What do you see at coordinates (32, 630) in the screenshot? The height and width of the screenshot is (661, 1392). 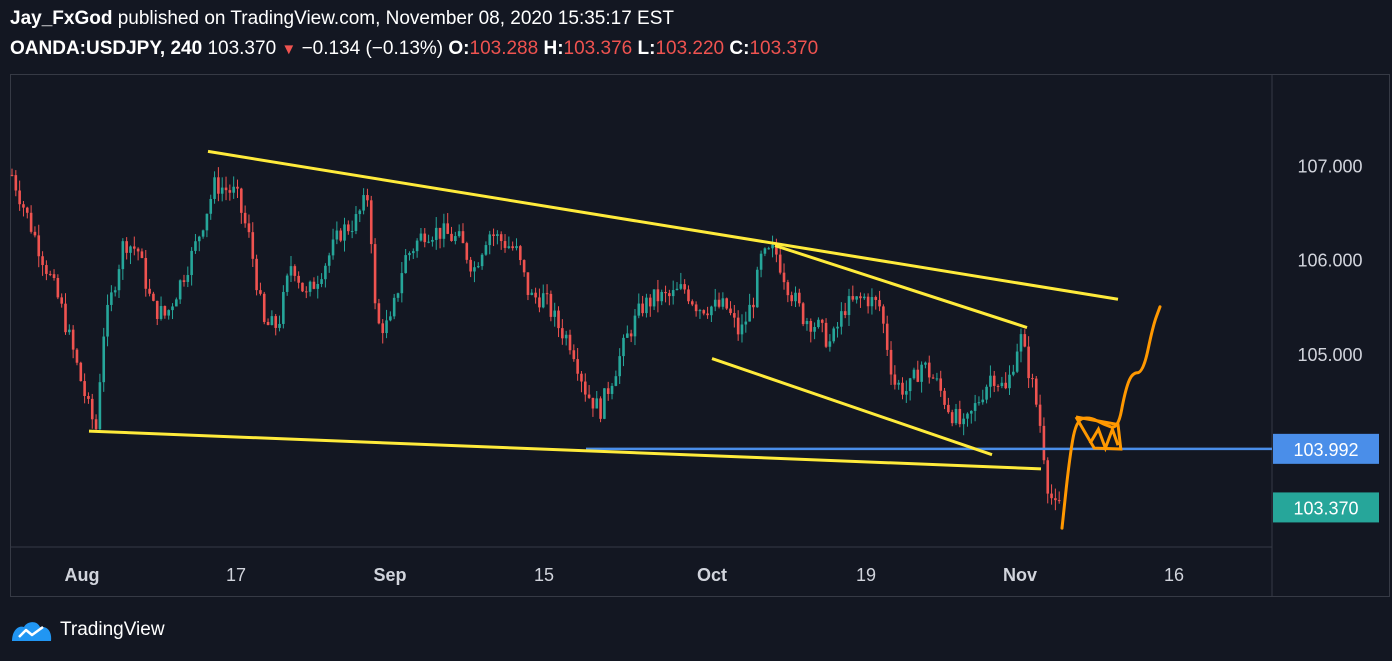 I see `tradingview-logo-icon` at bounding box center [32, 630].